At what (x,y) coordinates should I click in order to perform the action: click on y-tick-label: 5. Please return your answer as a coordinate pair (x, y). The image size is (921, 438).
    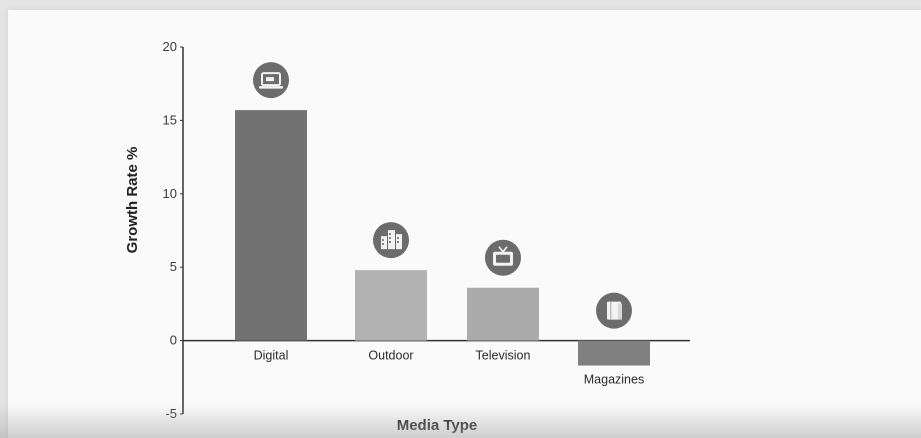
    Looking at the image, I should click on (173, 266).